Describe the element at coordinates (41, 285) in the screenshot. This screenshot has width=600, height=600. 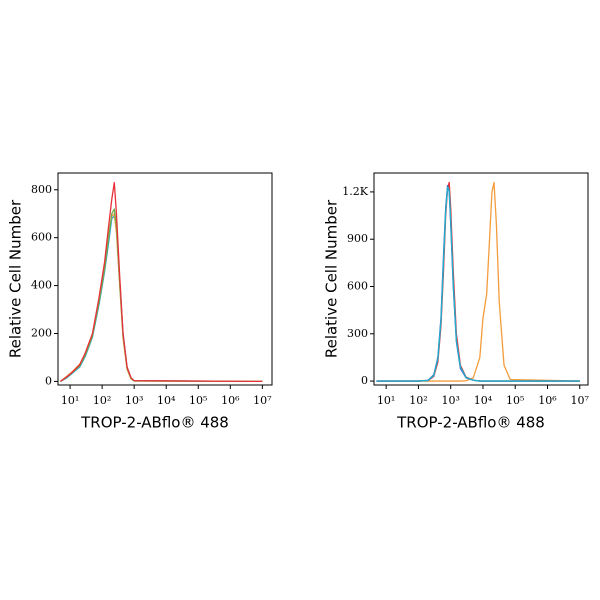
I see `y-tick-label: 400` at that location.